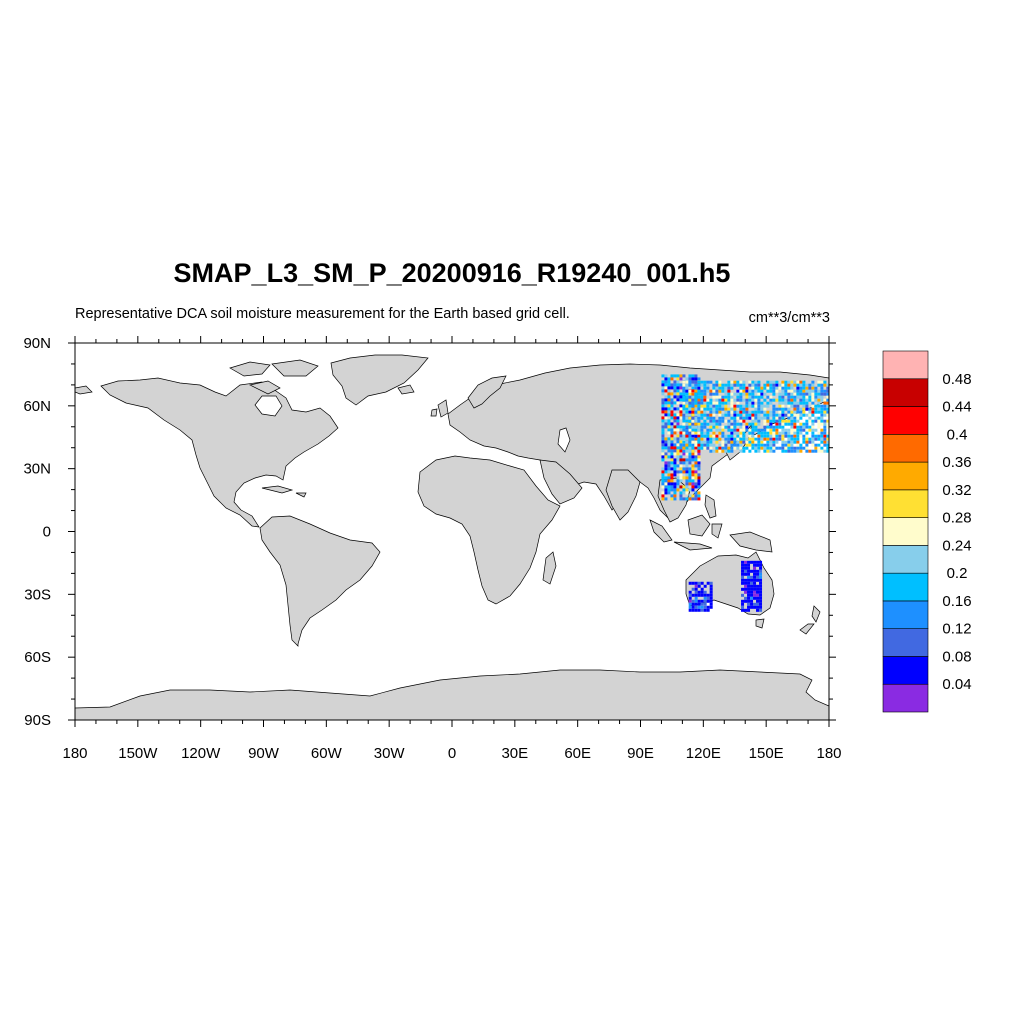 Image resolution: width=1024 pixels, height=1024 pixels. Describe the element at coordinates (956, 462) in the screenshot. I see `colorbar-label: 0.36` at that location.